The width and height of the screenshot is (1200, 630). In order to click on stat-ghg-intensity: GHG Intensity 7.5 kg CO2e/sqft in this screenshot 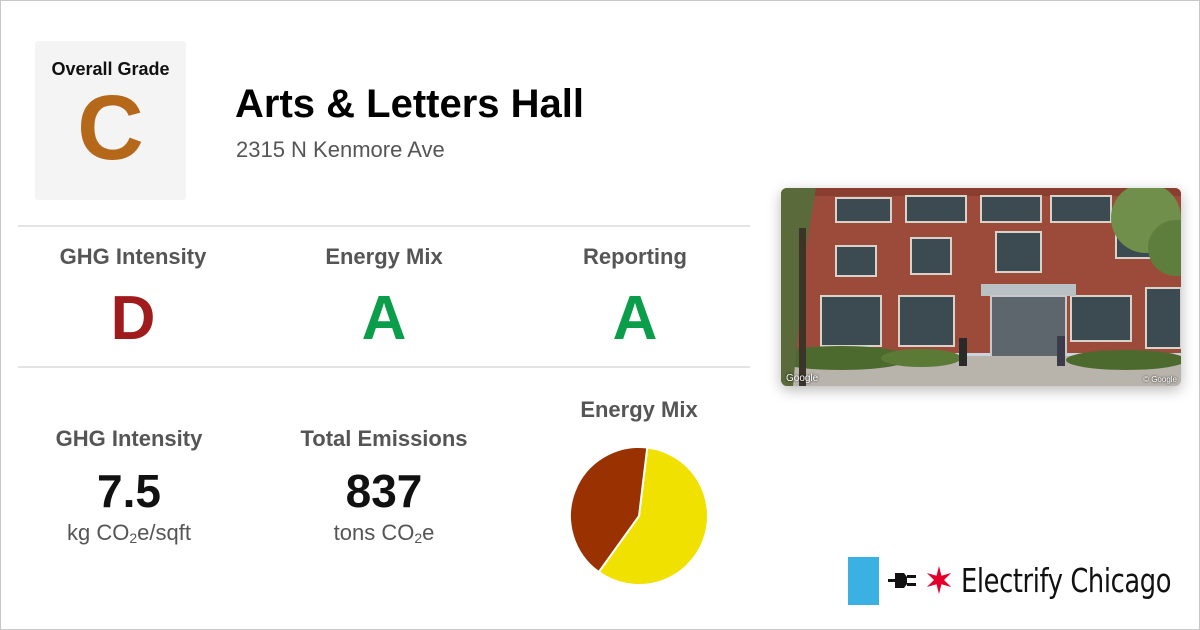, I will do `click(129, 486)`.